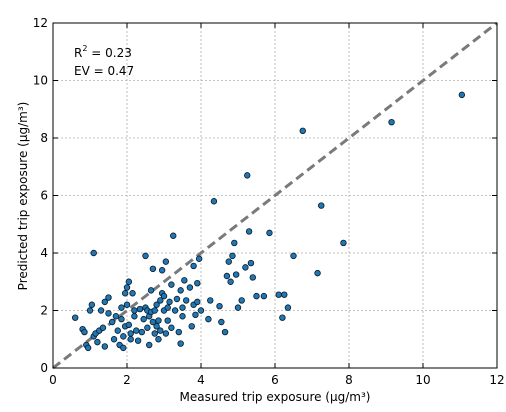  I want to click on x-tick-label: 6, so click(275, 380).